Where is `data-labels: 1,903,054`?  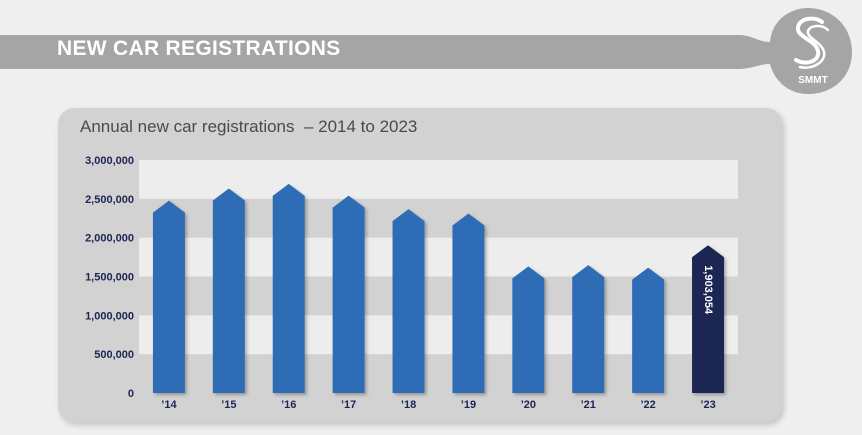
data-labels: 1,903,054 is located at coordinates (708, 290).